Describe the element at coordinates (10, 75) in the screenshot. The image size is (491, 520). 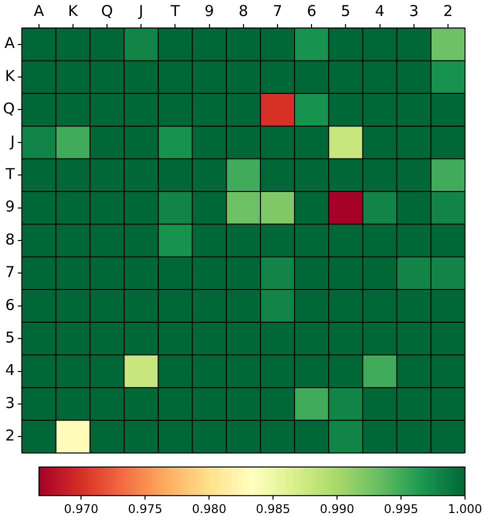
I see `y-tick-label: K` at that location.